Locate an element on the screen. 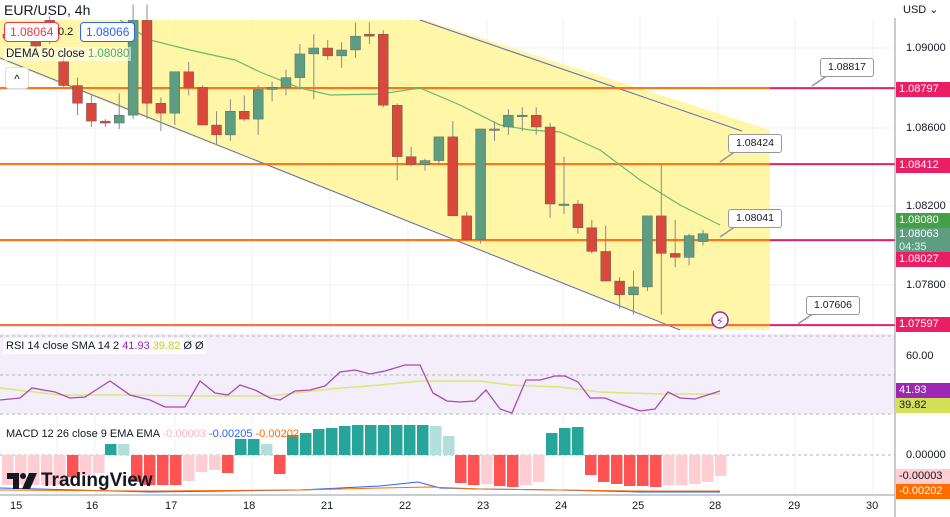 The width and height of the screenshot is (950, 517). price-tag: -0.00003 is located at coordinates (923, 476).